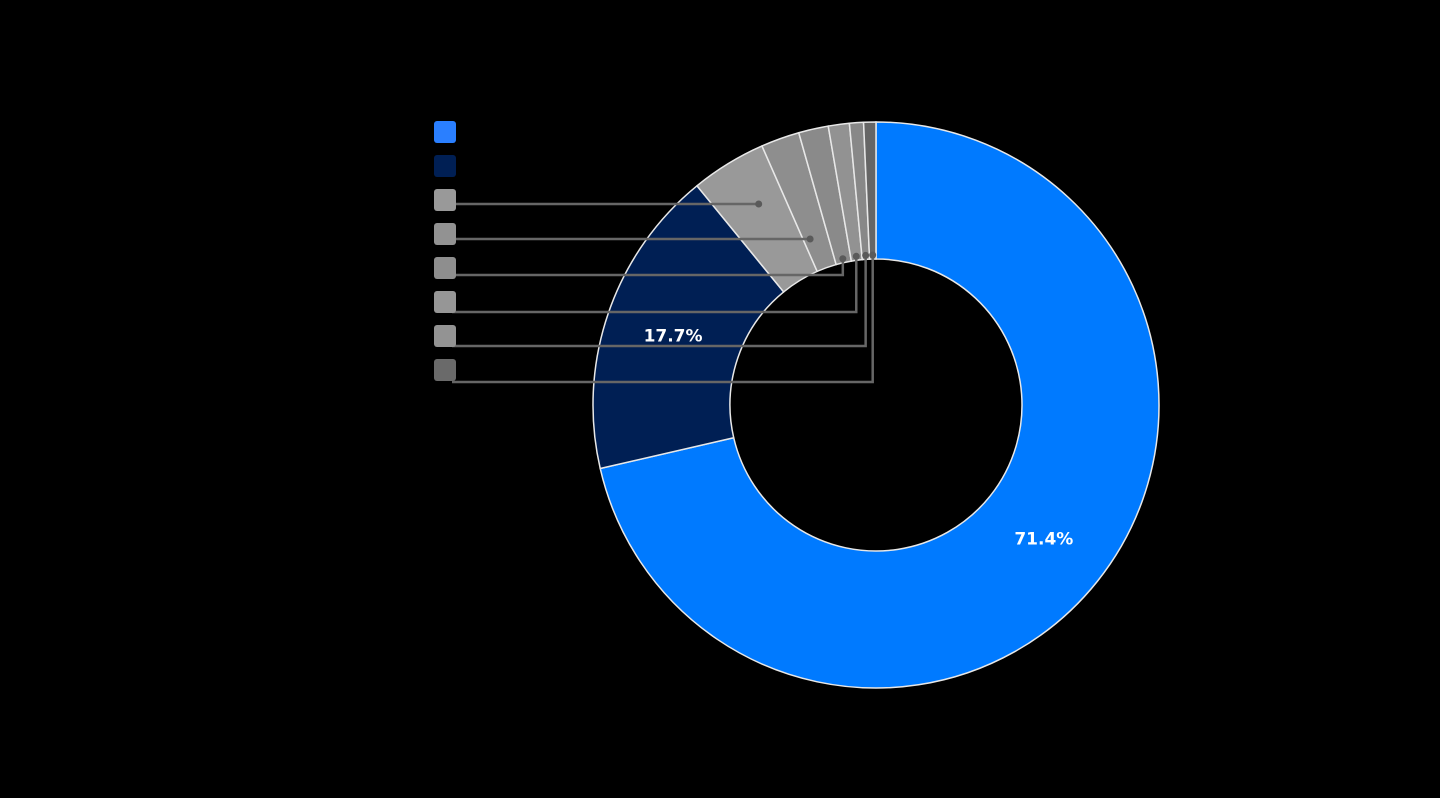 The image size is (1440, 798). I want to click on legend, so click(445, 251).